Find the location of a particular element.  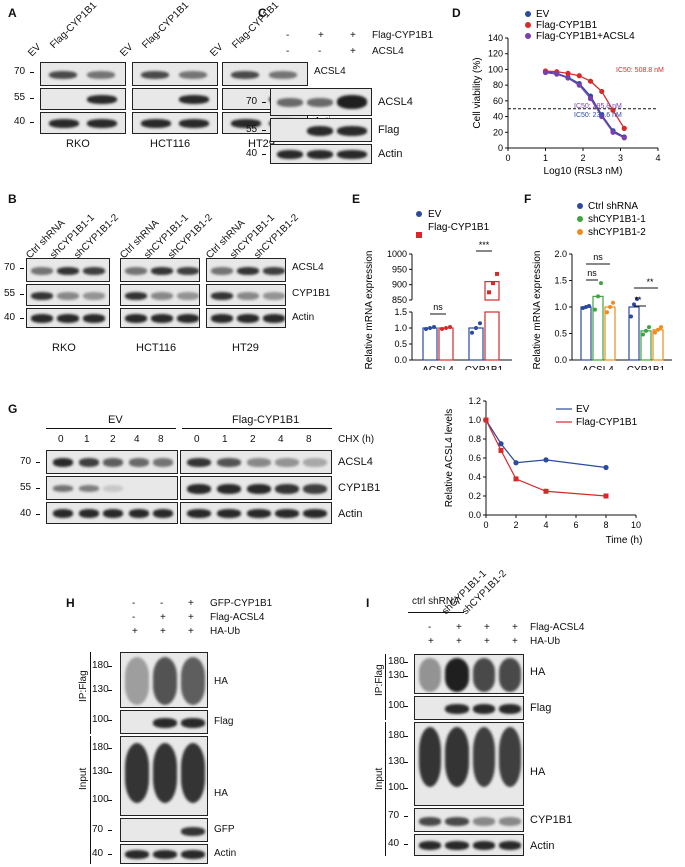

y-tick-label: 1.0 is located at coordinates (560, 307).